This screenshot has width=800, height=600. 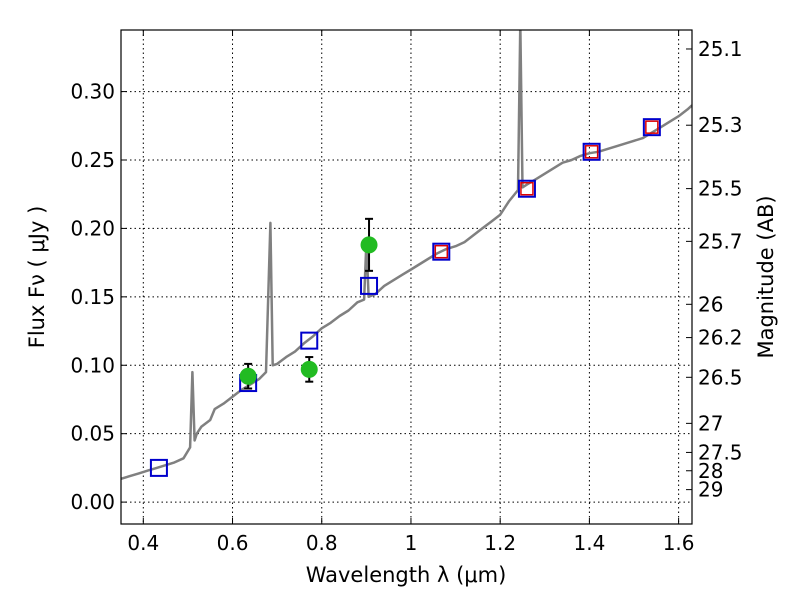 What do you see at coordinates (720, 125) in the screenshot?
I see `right-tick-label: 25.3` at bounding box center [720, 125].